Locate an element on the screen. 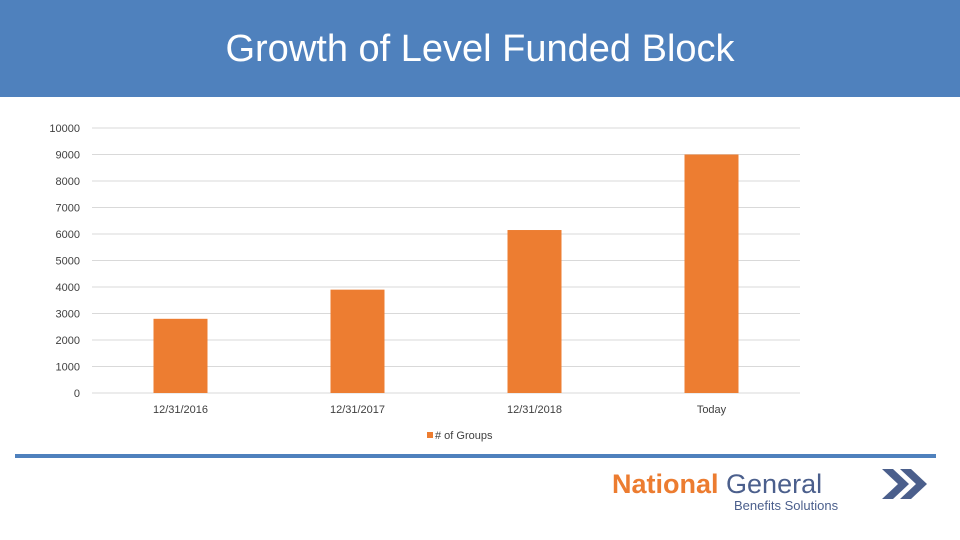 This screenshot has height=540, width=960. y-tick-label: 4000 is located at coordinates (68, 288).